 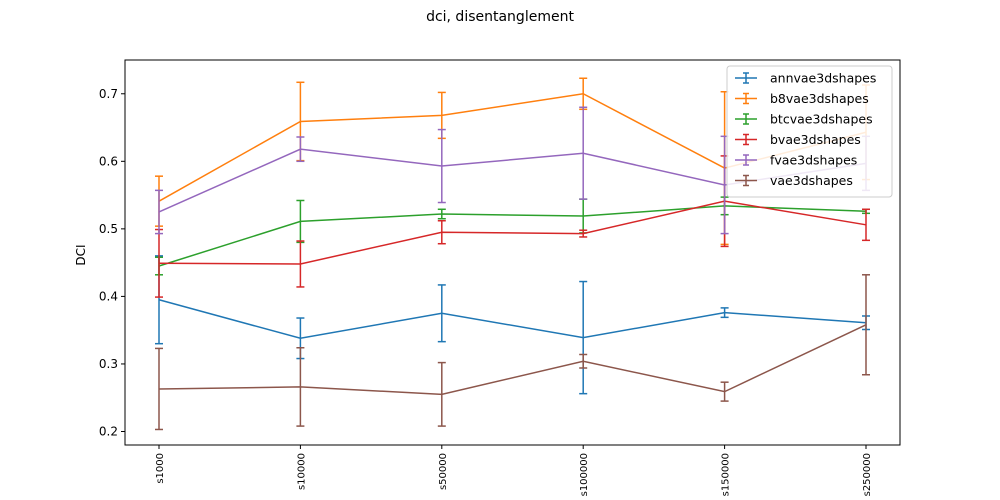 I want to click on x-tick-label: s250000, so click(x=867, y=474).